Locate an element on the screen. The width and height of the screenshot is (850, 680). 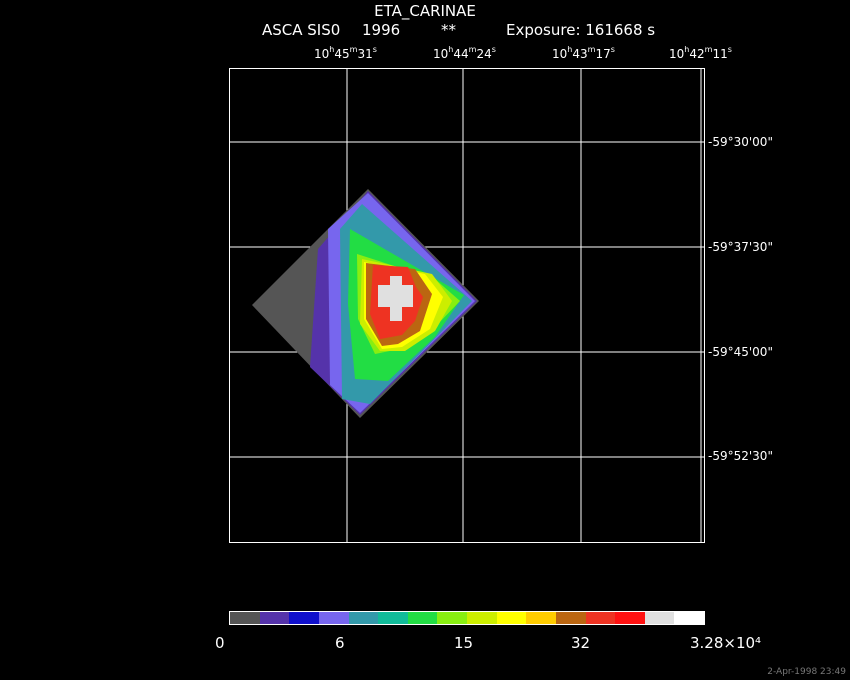
instrument-label: ASCA SIS0 is located at coordinates (301, 30).